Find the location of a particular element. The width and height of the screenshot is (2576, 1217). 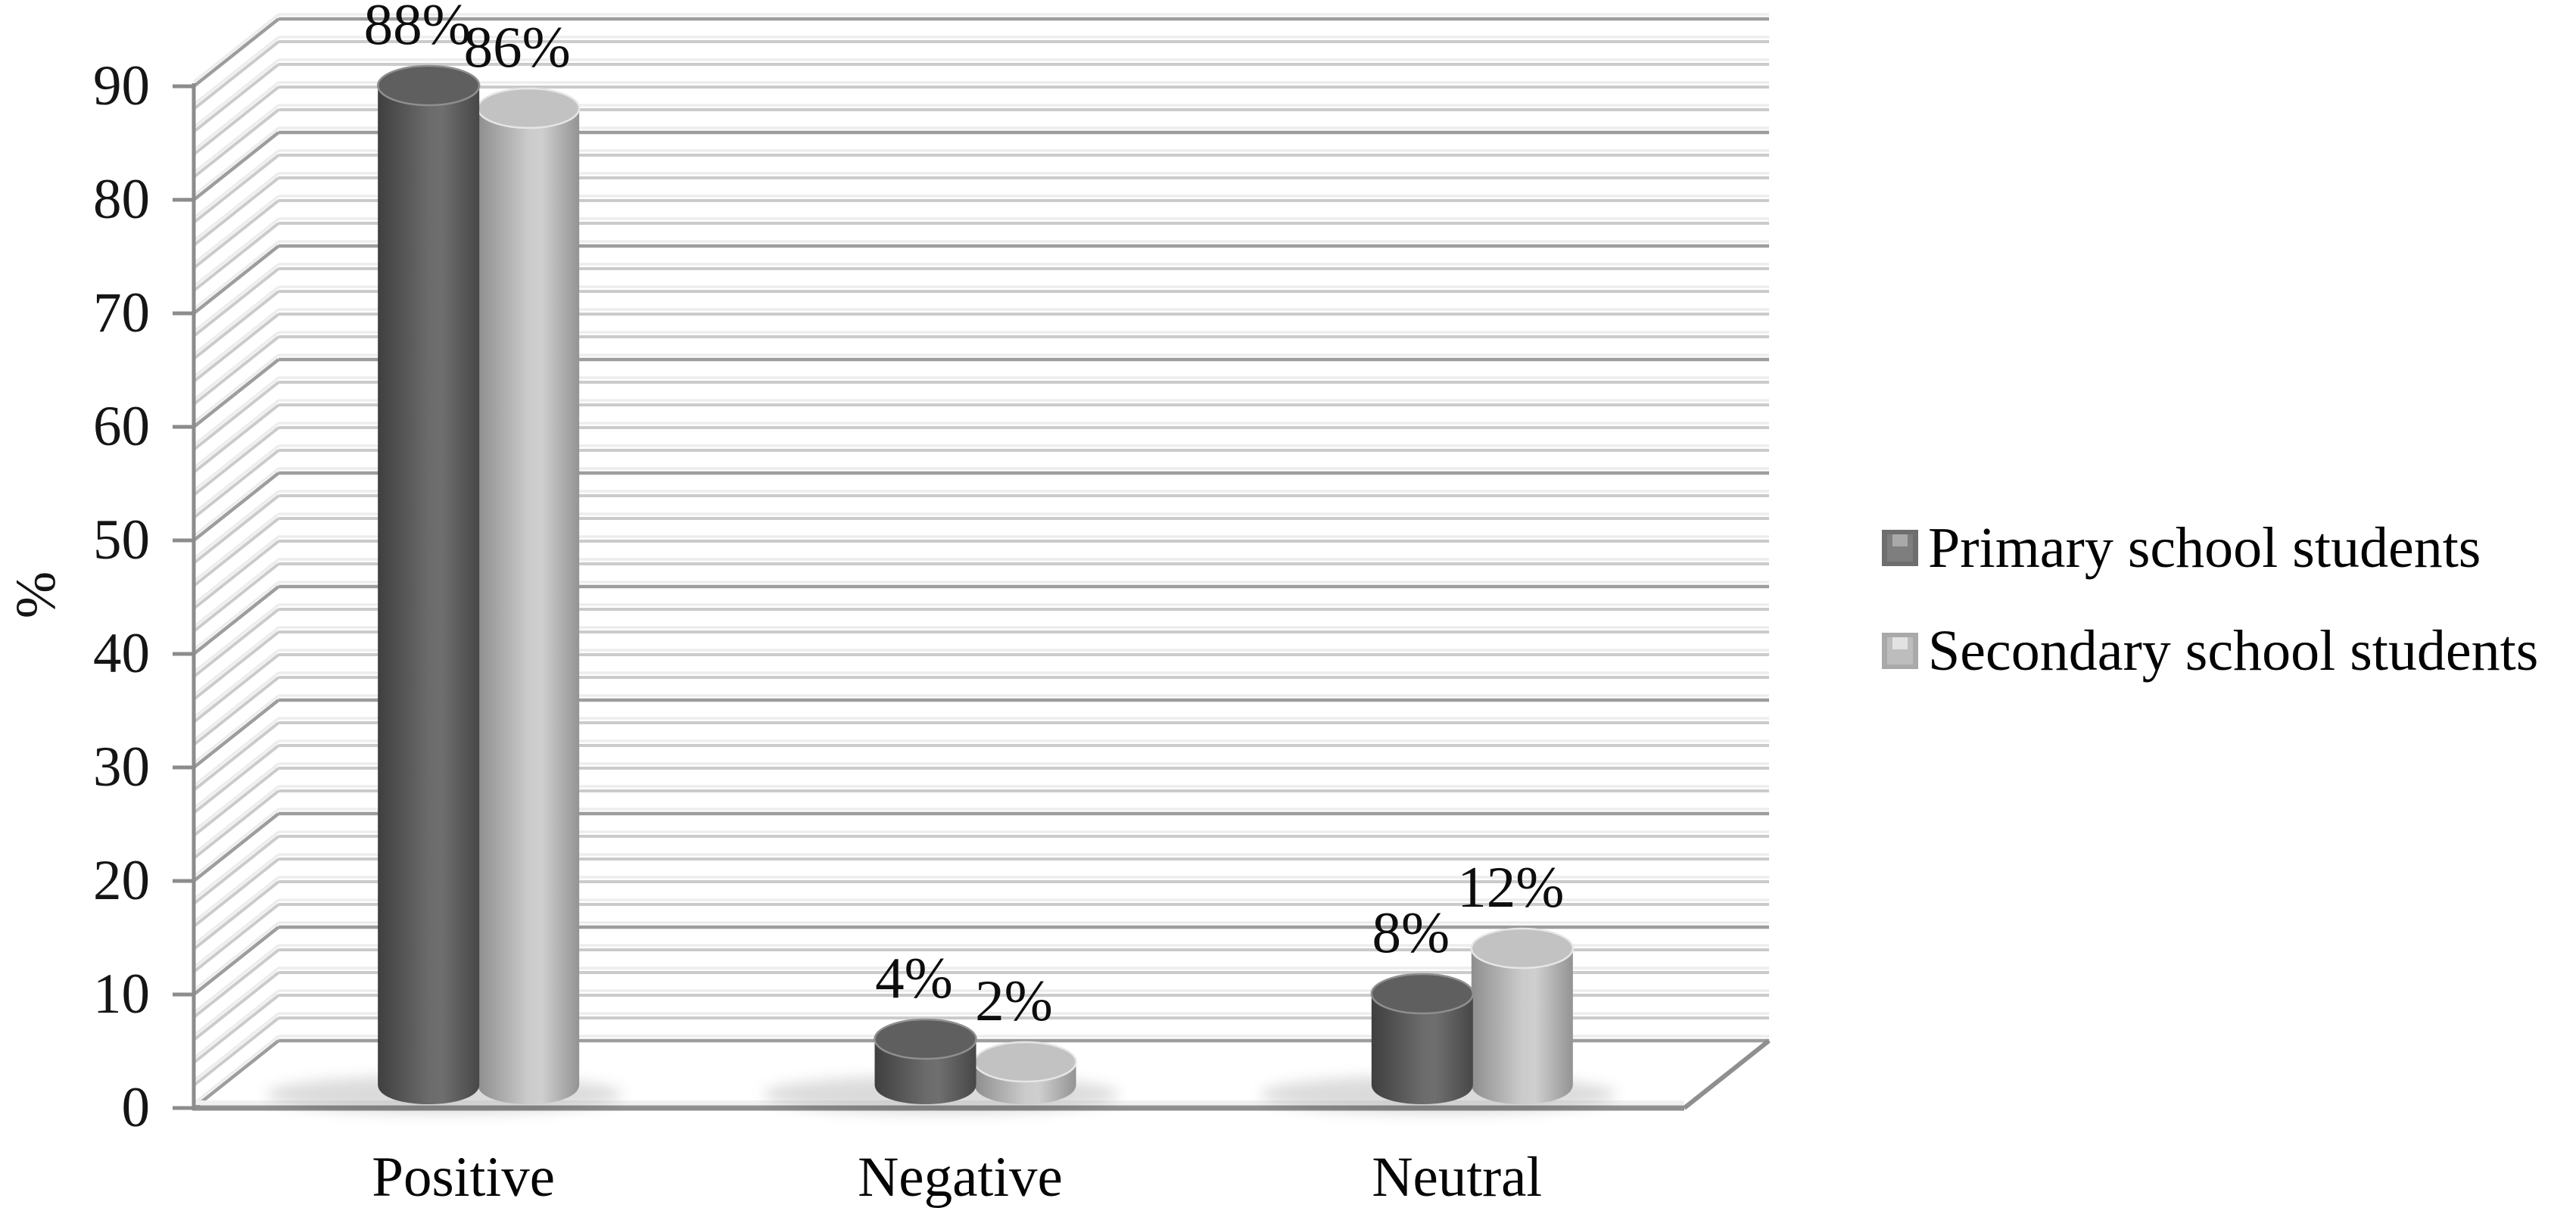

floor-right-edge is located at coordinates (1727, 1074).